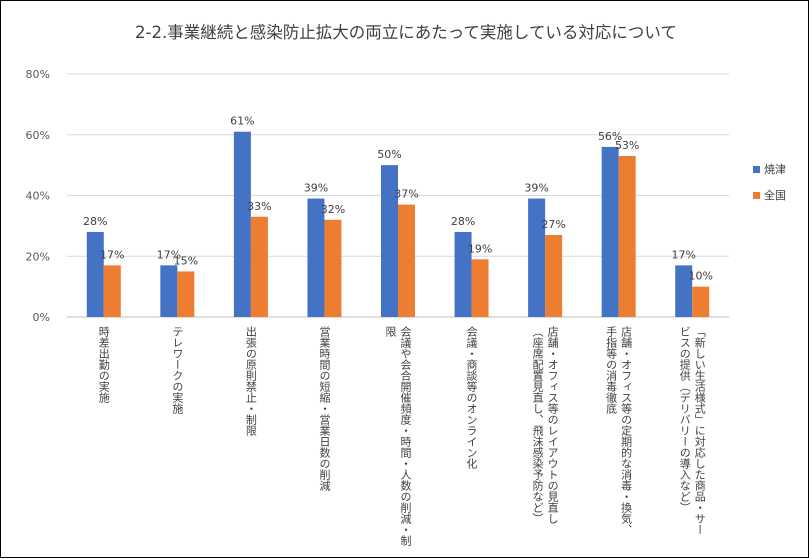 The height and width of the screenshot is (559, 809). Describe the element at coordinates (406, 194) in the screenshot. I see `data-label: 37%` at that location.